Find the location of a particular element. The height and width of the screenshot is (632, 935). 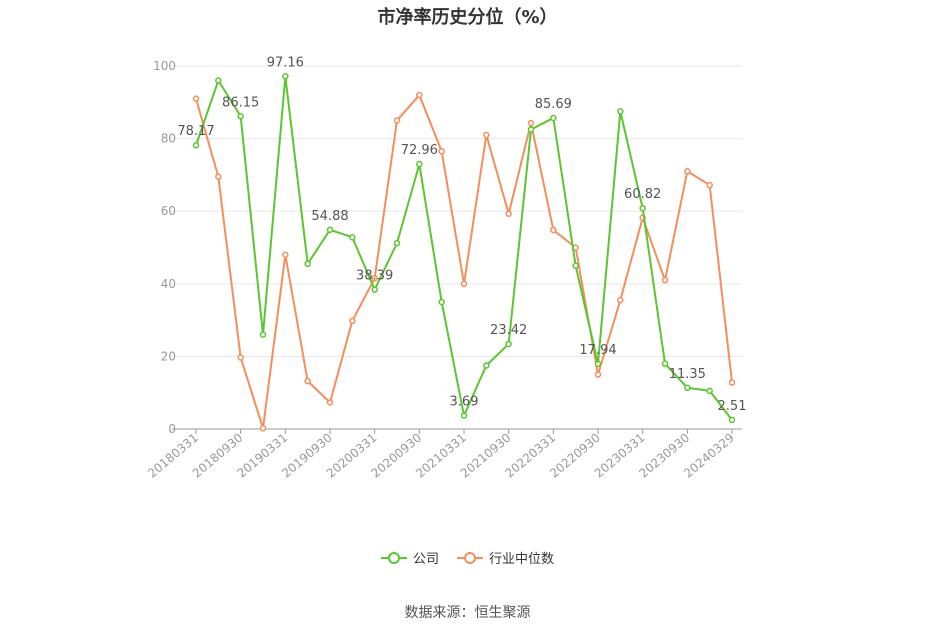

data-label: 17.94 is located at coordinates (597, 350).